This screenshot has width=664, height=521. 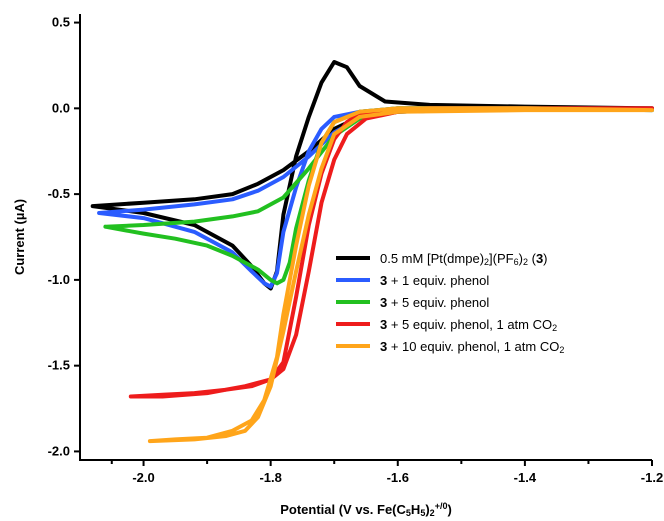 I want to click on x-tick-label: -1.2, so click(x=652, y=477).